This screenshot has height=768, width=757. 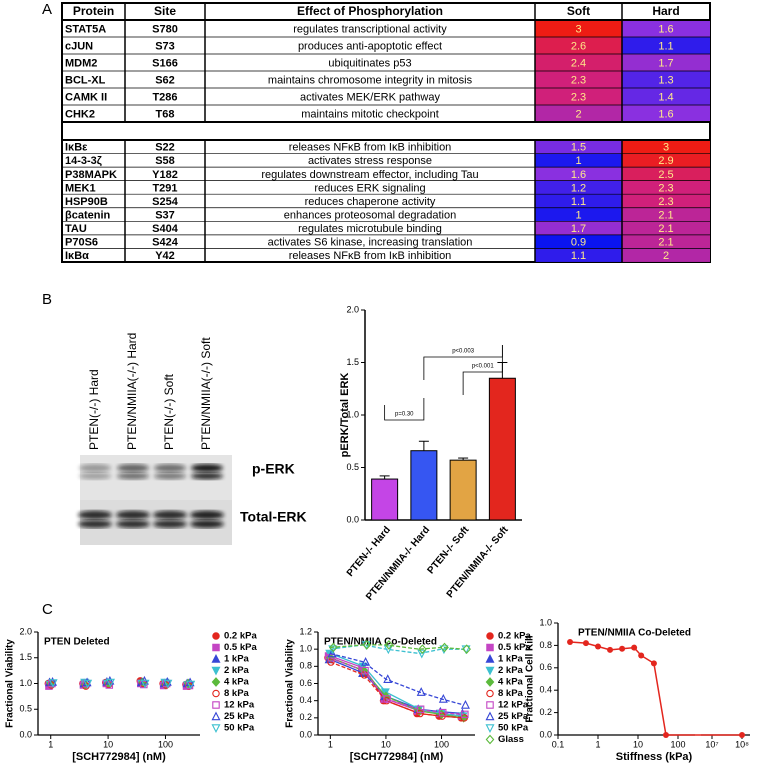 I want to click on cell-value: 2.4, so click(x=578, y=63).